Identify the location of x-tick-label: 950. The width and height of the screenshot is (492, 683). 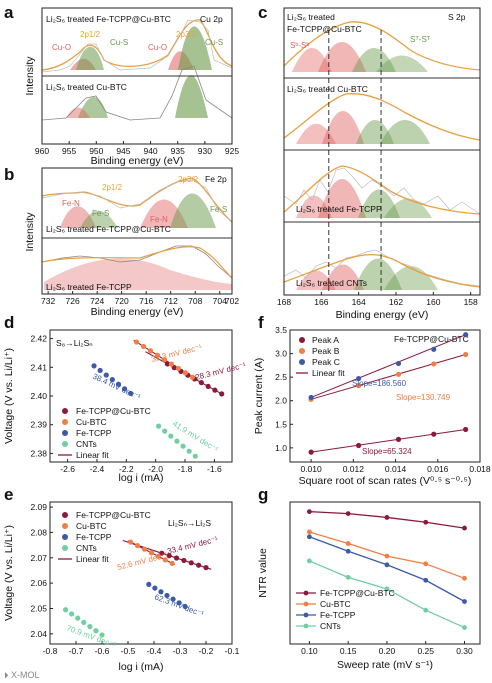
(96, 151).